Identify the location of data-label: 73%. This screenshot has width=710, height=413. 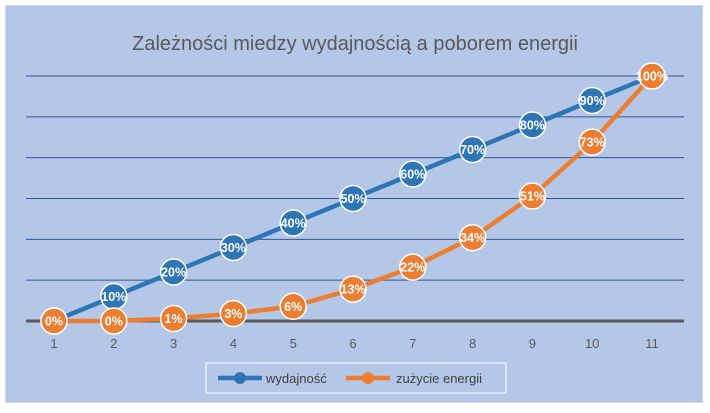
(592, 143).